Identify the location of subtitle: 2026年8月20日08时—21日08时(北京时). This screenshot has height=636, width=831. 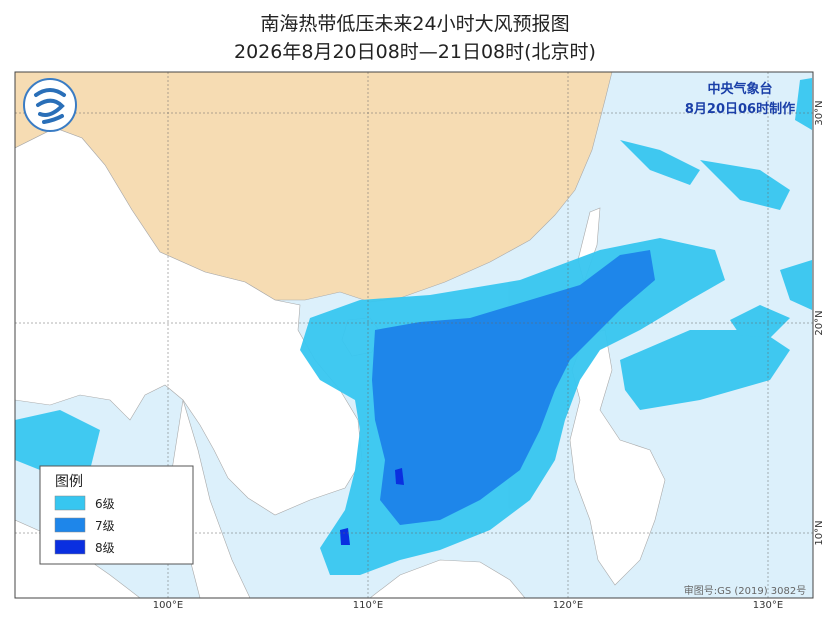
(415, 52).